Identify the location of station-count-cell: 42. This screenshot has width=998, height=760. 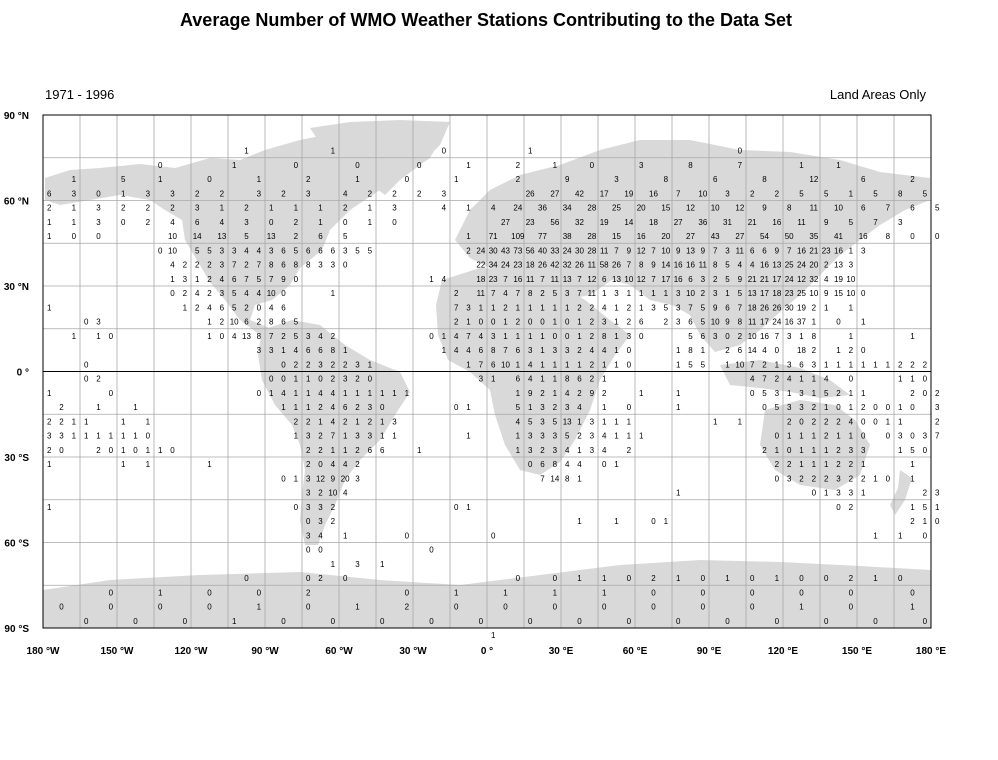
(579, 193).